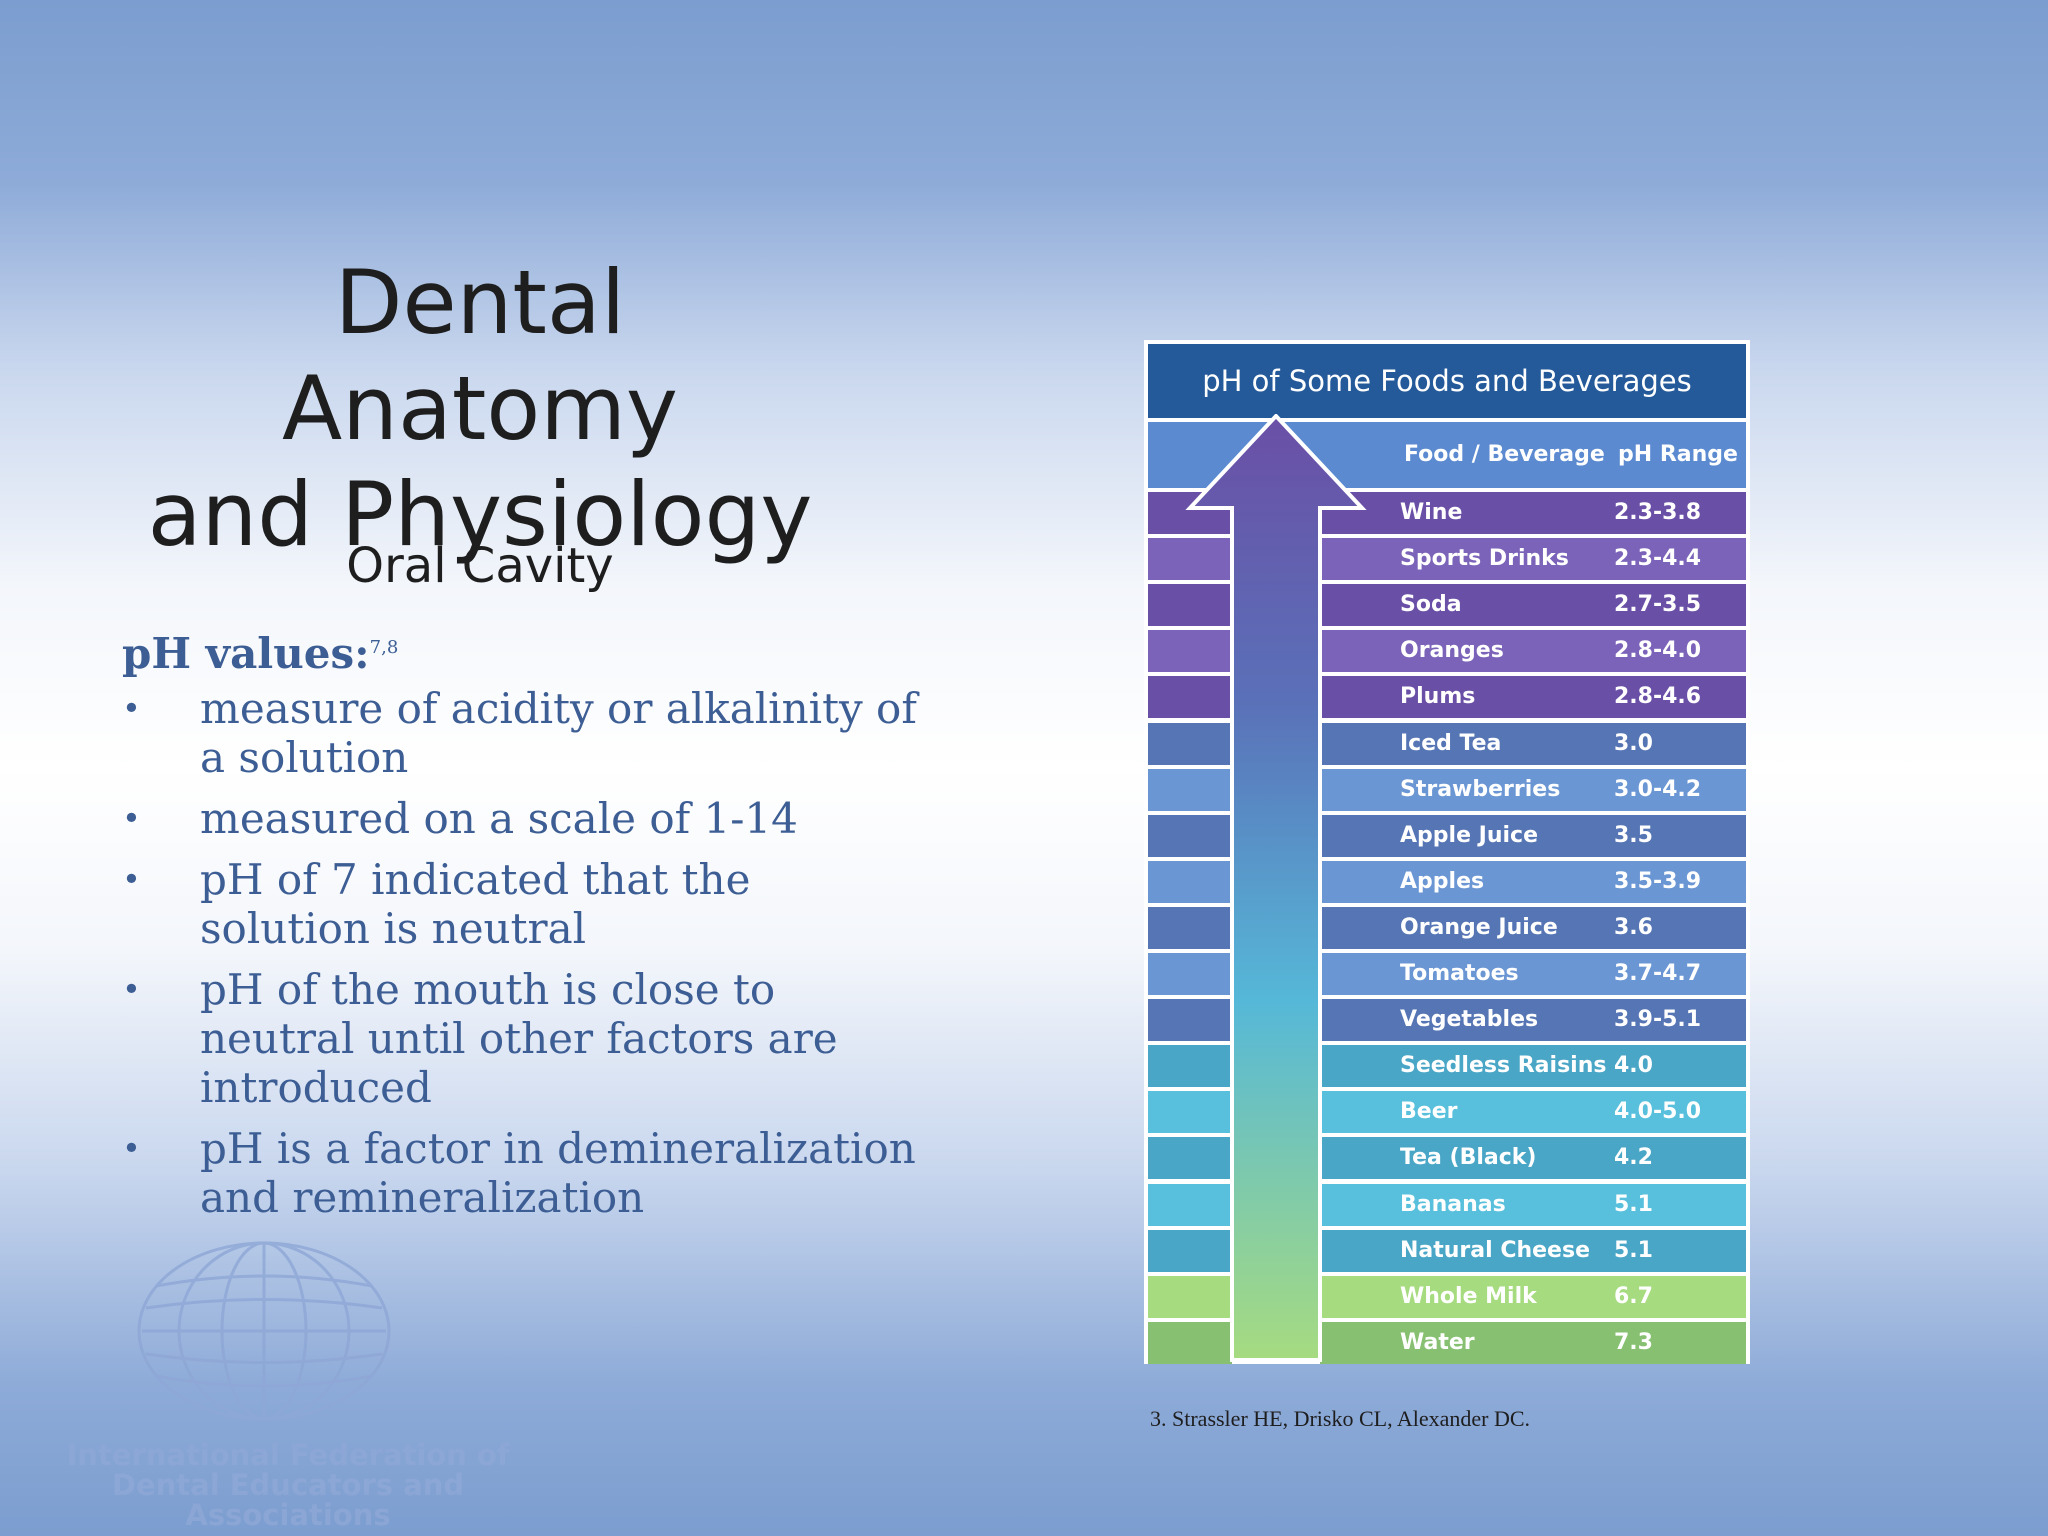  I want to click on ph-value-cell: 3.0, so click(1633, 743).